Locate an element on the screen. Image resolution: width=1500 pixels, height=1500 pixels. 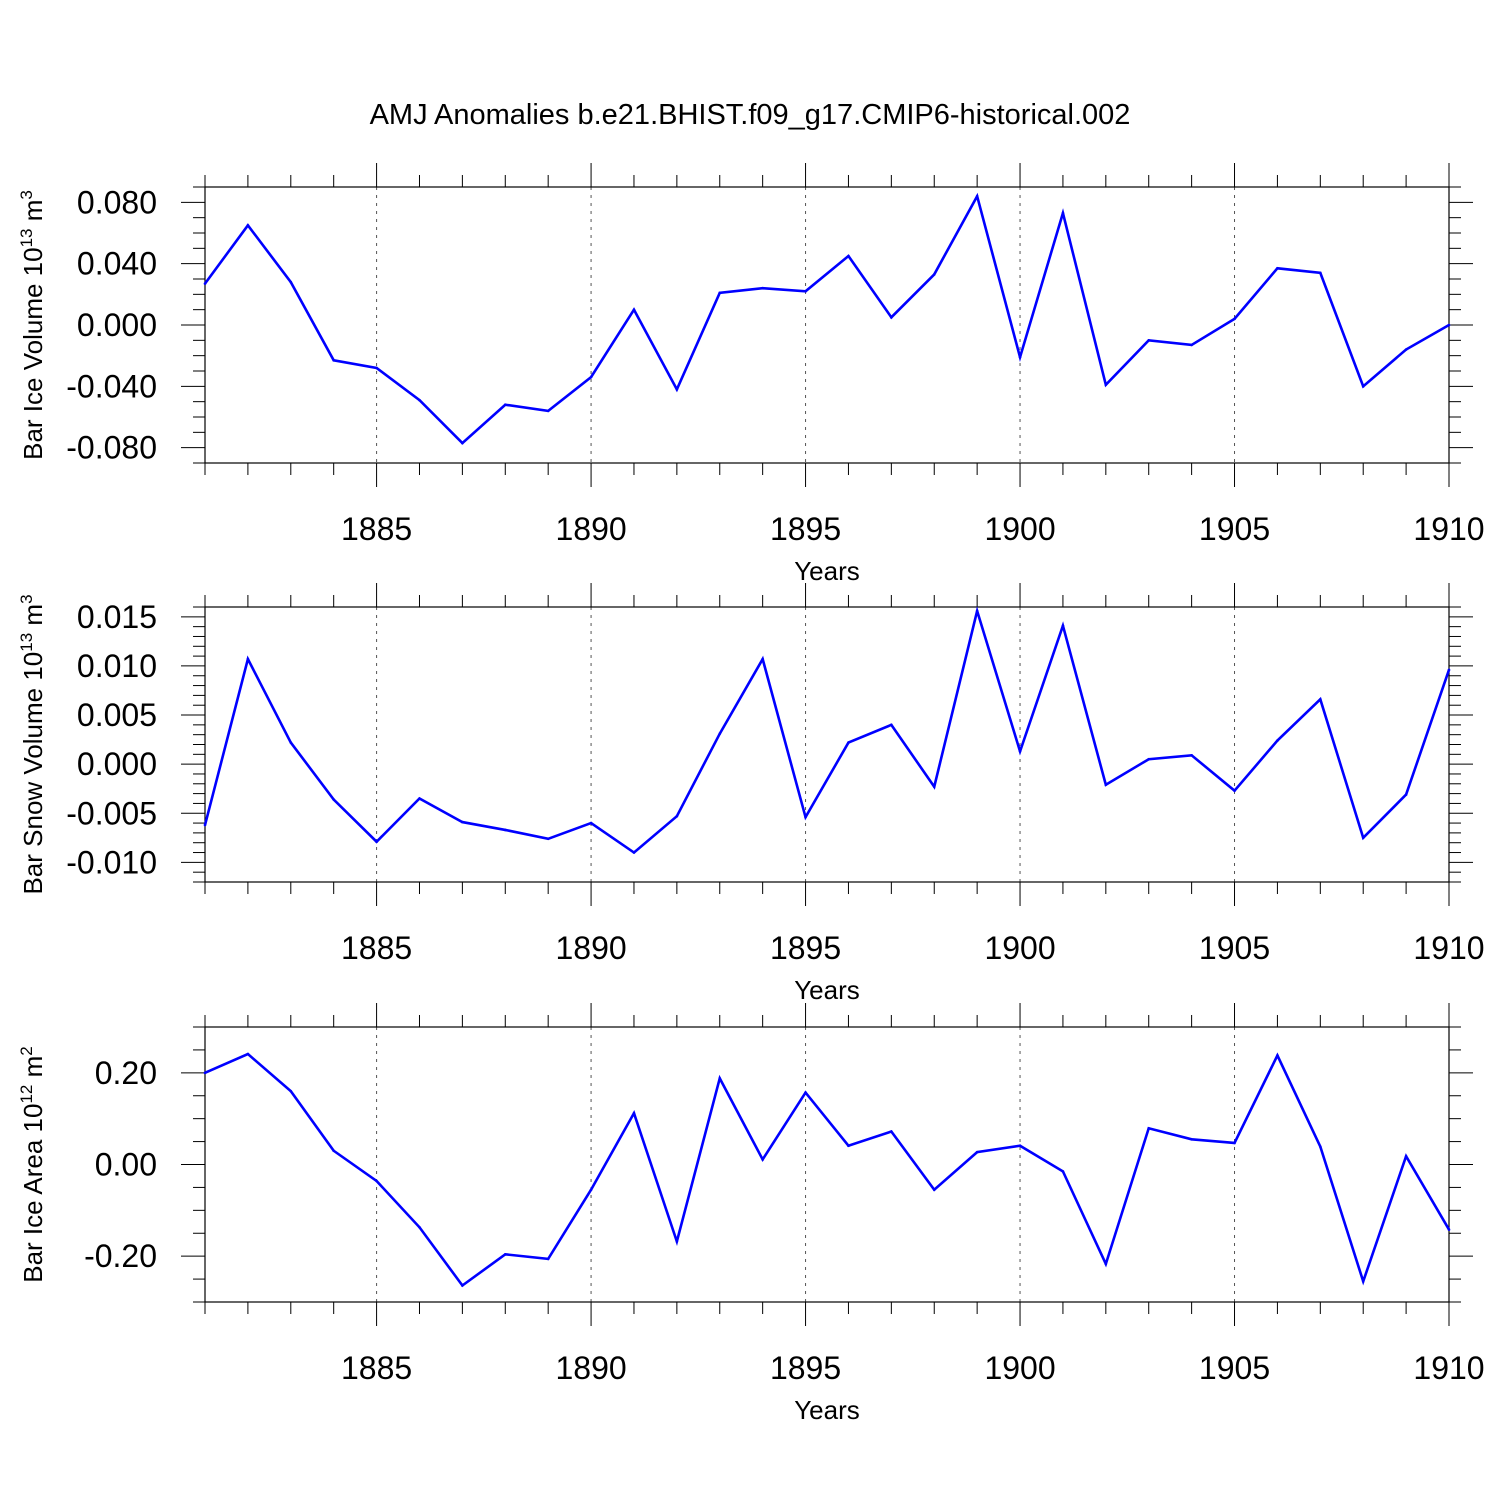
x-axis-label: Years is located at coordinates (827, 1410).